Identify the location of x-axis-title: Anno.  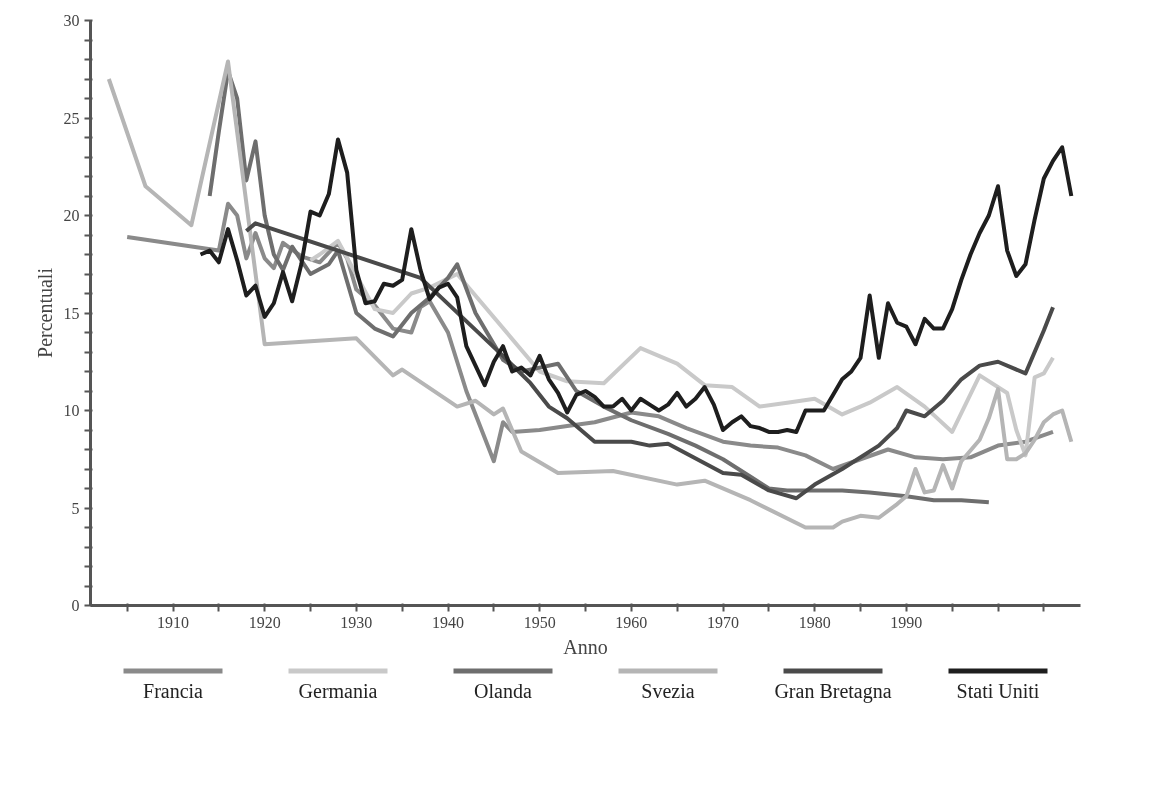
(585, 646).